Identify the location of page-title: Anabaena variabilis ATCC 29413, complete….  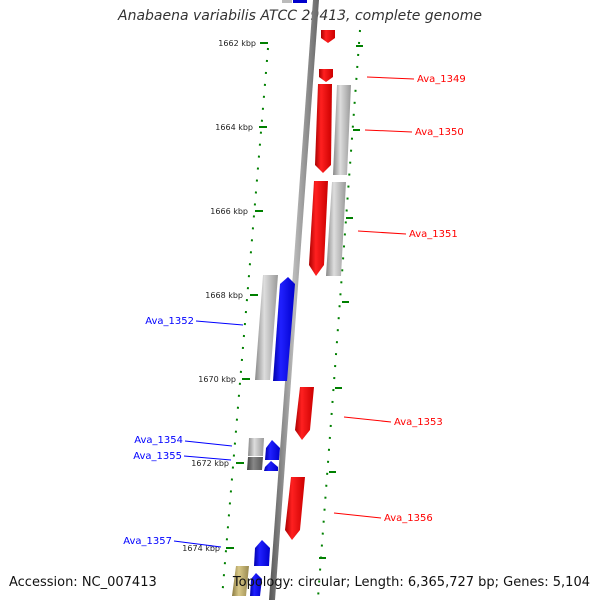
(300, 16).